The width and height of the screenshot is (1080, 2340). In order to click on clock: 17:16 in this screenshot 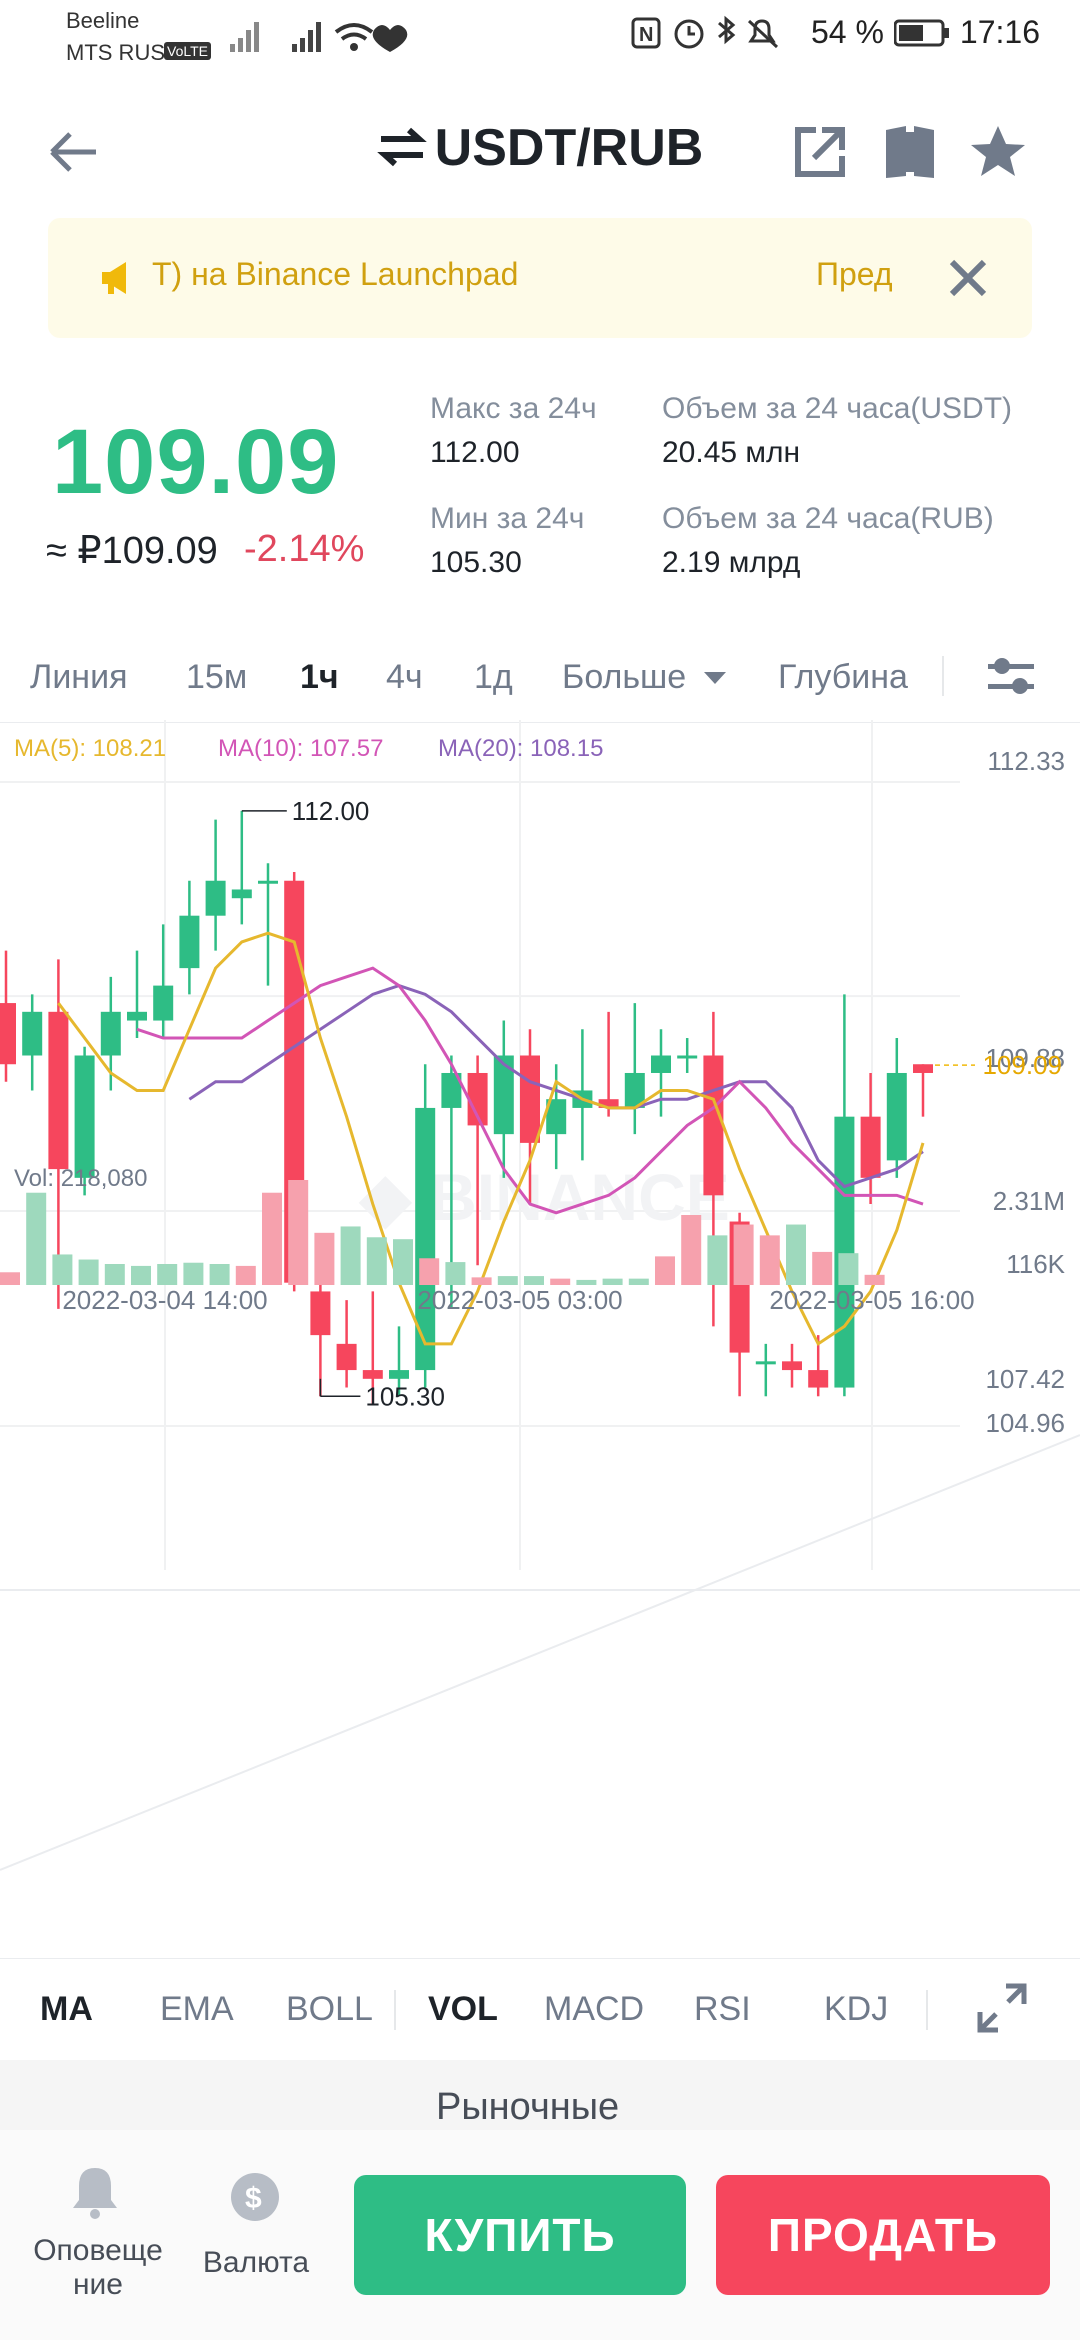, I will do `click(999, 32)`.